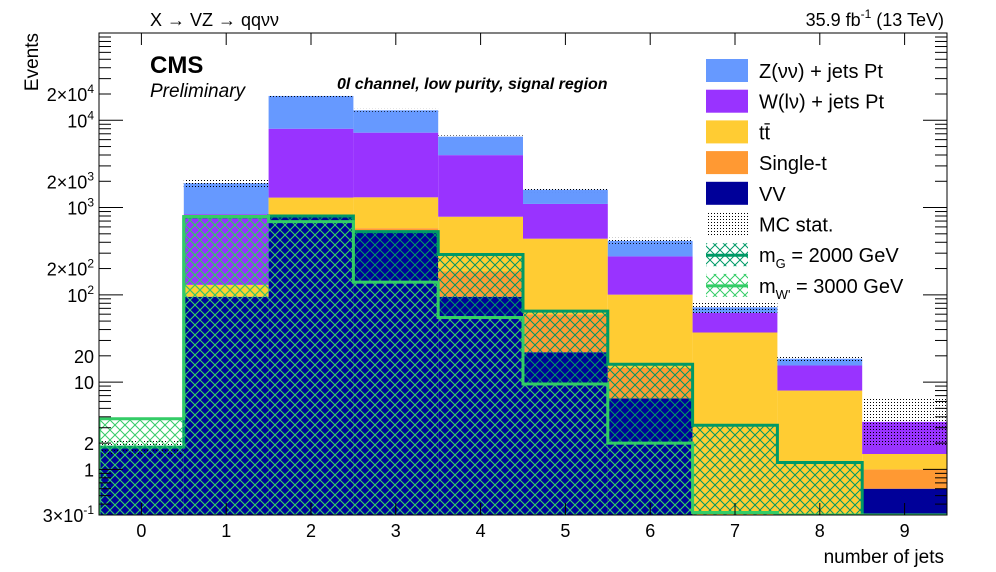  What do you see at coordinates (84, 383) in the screenshot?
I see `y-tick-label: 10` at bounding box center [84, 383].